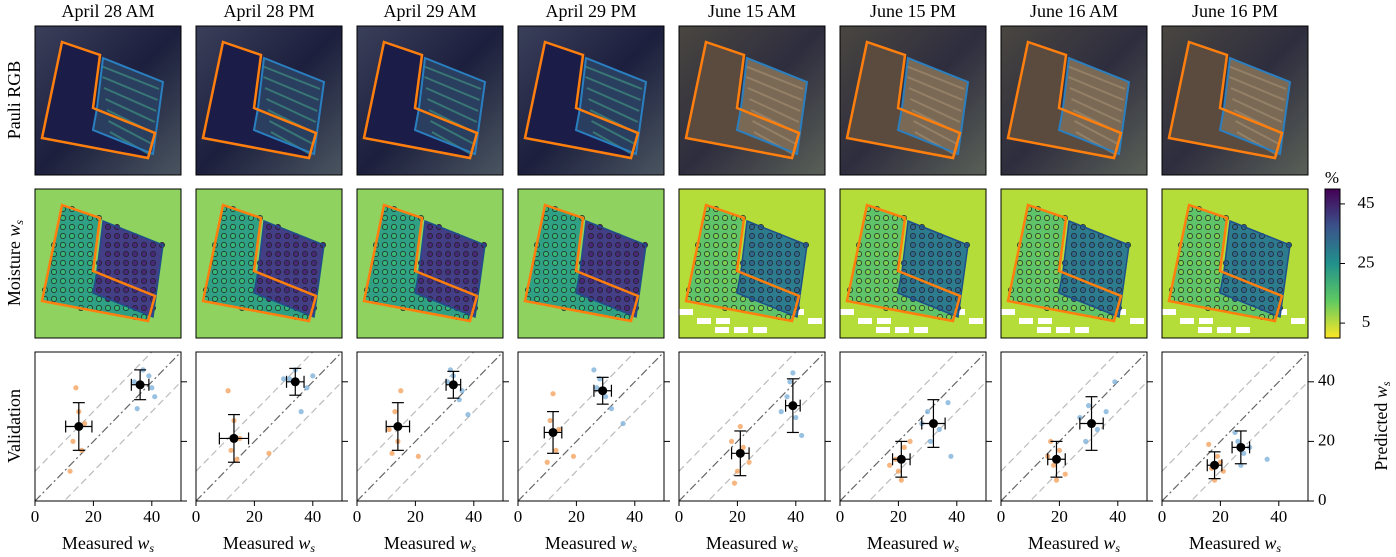 The width and height of the screenshot is (1396, 557). Describe the element at coordinates (1366, 321) in the screenshot. I see `colorbar-tick-label: 5` at that location.